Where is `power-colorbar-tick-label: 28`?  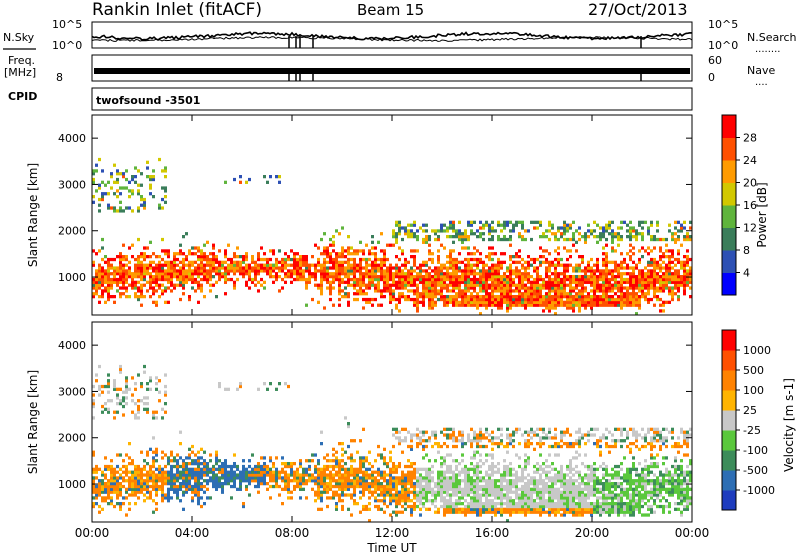 power-colorbar-tick-label: 28 is located at coordinates (750, 138).